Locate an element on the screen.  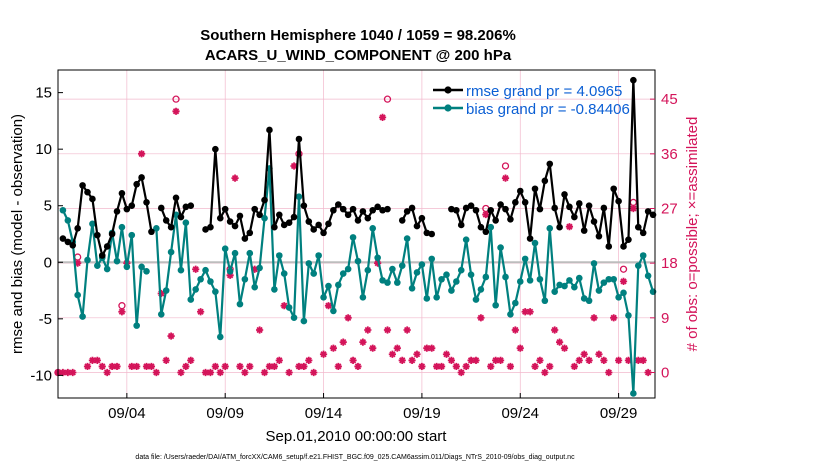
legend-bias-marker is located at coordinates (448, 108).